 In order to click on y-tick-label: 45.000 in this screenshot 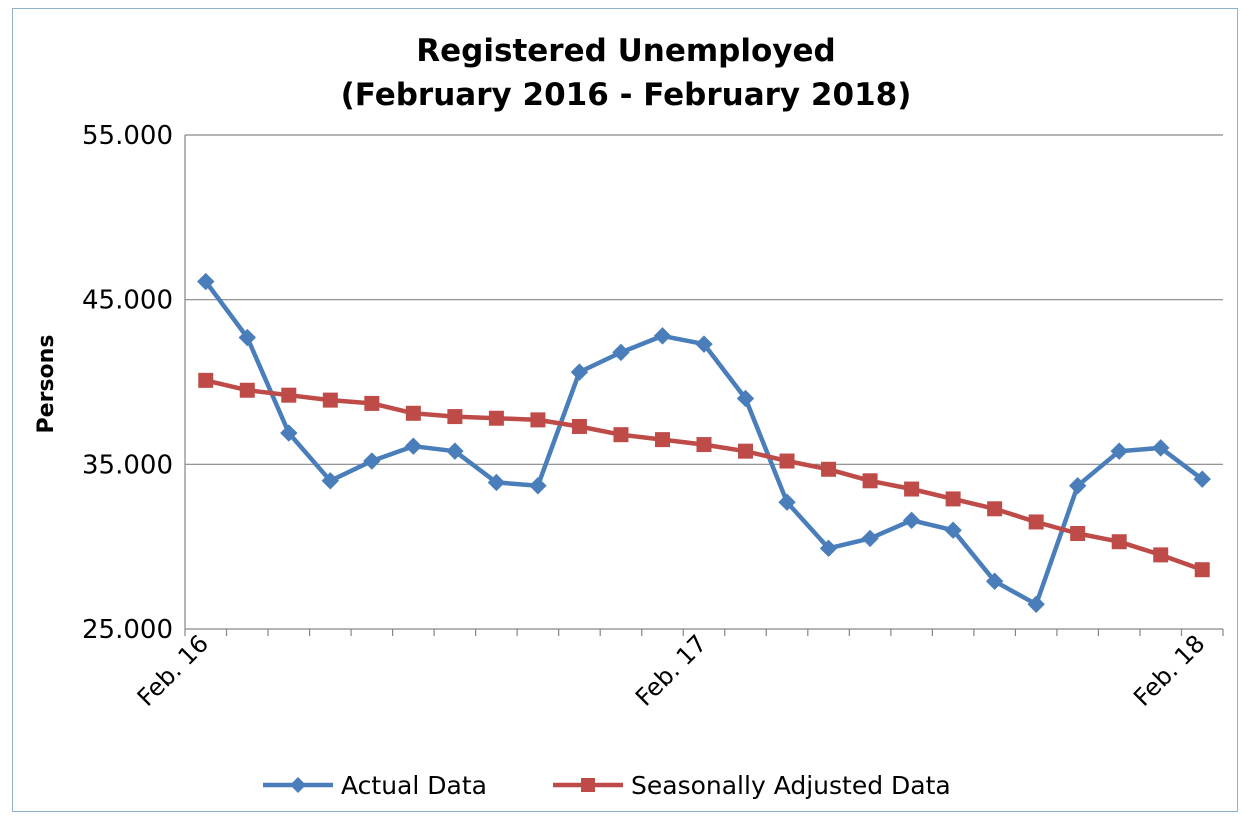, I will do `click(127, 301)`.